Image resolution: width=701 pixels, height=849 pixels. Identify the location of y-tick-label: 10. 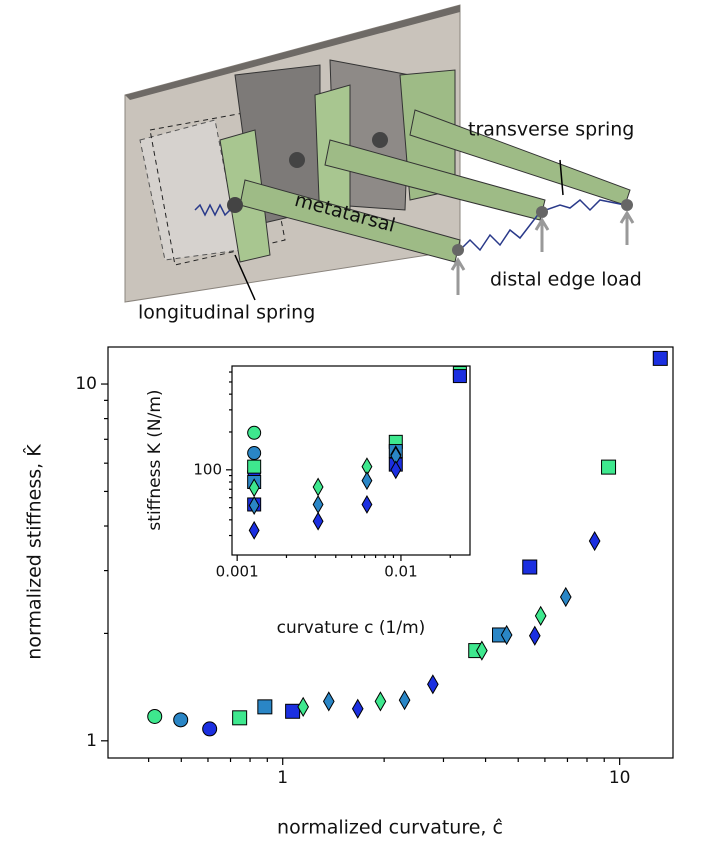
(86, 384).